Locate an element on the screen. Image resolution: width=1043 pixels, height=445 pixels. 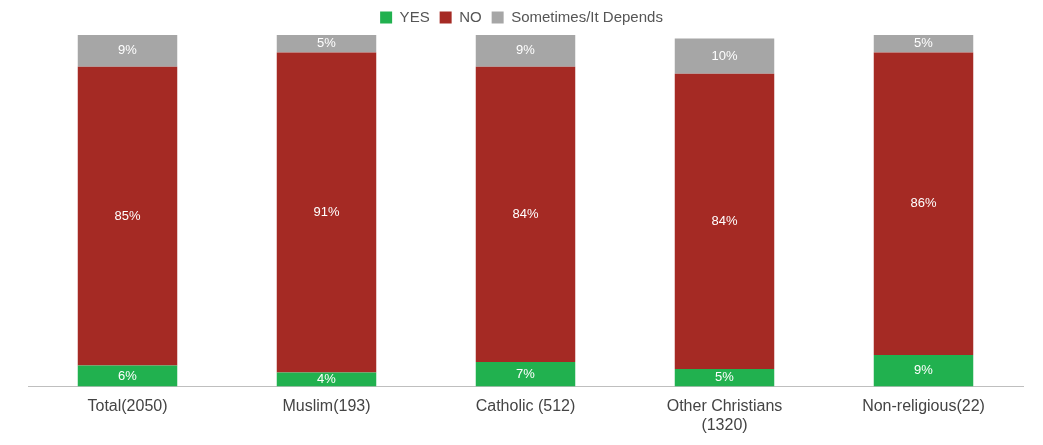
data-label: 6% is located at coordinates (128, 375).